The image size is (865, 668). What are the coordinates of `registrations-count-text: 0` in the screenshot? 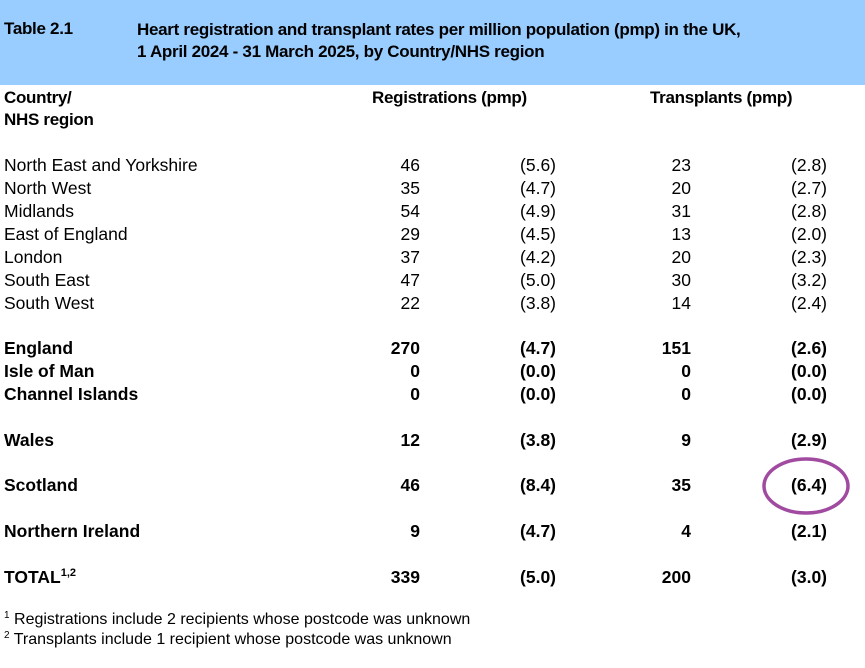 It's located at (415, 394).